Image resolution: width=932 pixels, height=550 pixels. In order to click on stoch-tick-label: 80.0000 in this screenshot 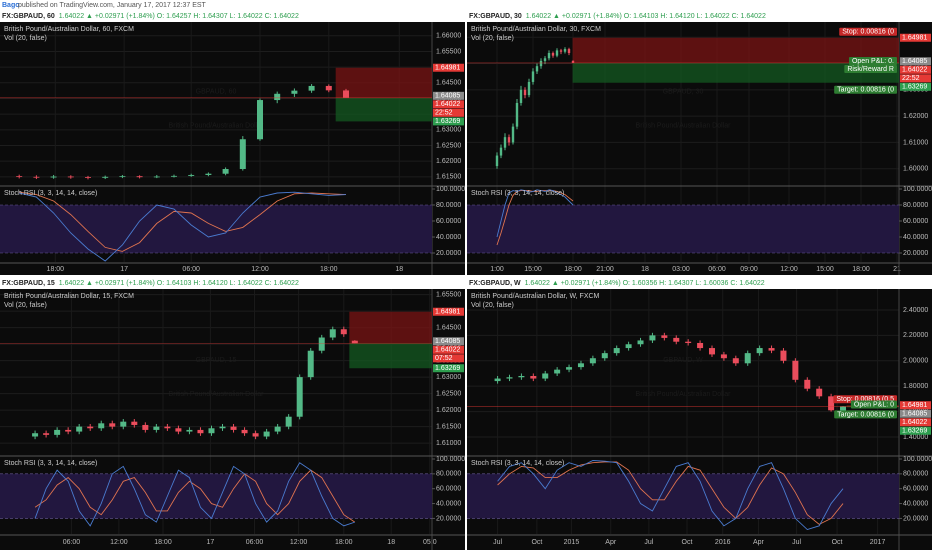, I will do `click(448, 205)`.